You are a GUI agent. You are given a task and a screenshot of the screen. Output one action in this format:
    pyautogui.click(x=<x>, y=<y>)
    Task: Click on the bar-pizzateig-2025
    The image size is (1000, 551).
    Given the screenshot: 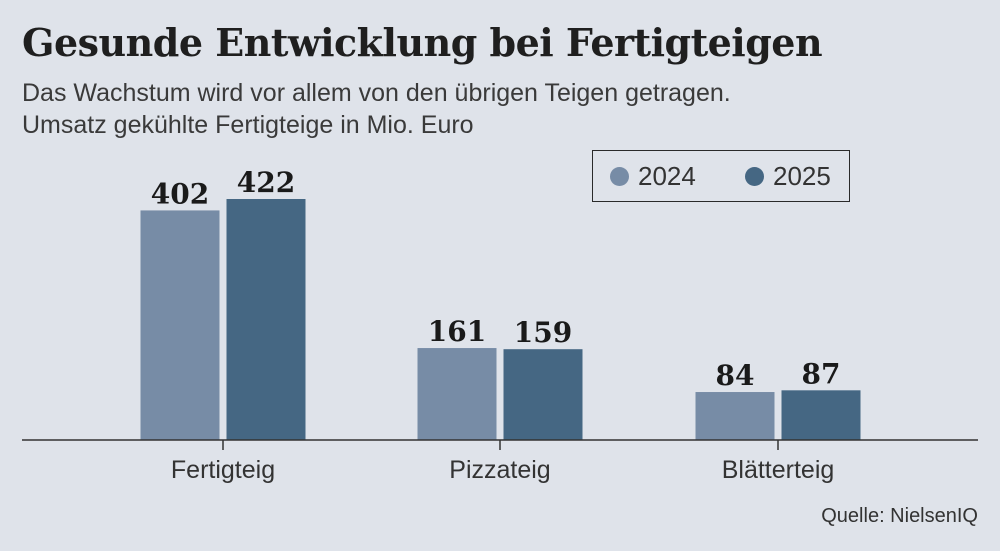 What is the action you would take?
    pyautogui.click(x=543, y=394)
    